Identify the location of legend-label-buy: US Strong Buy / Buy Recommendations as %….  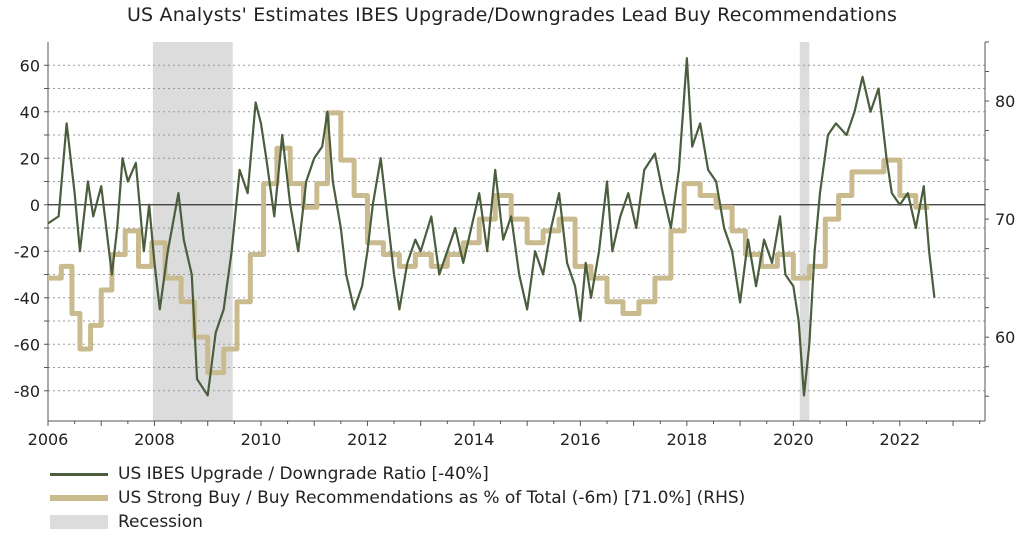
(432, 498).